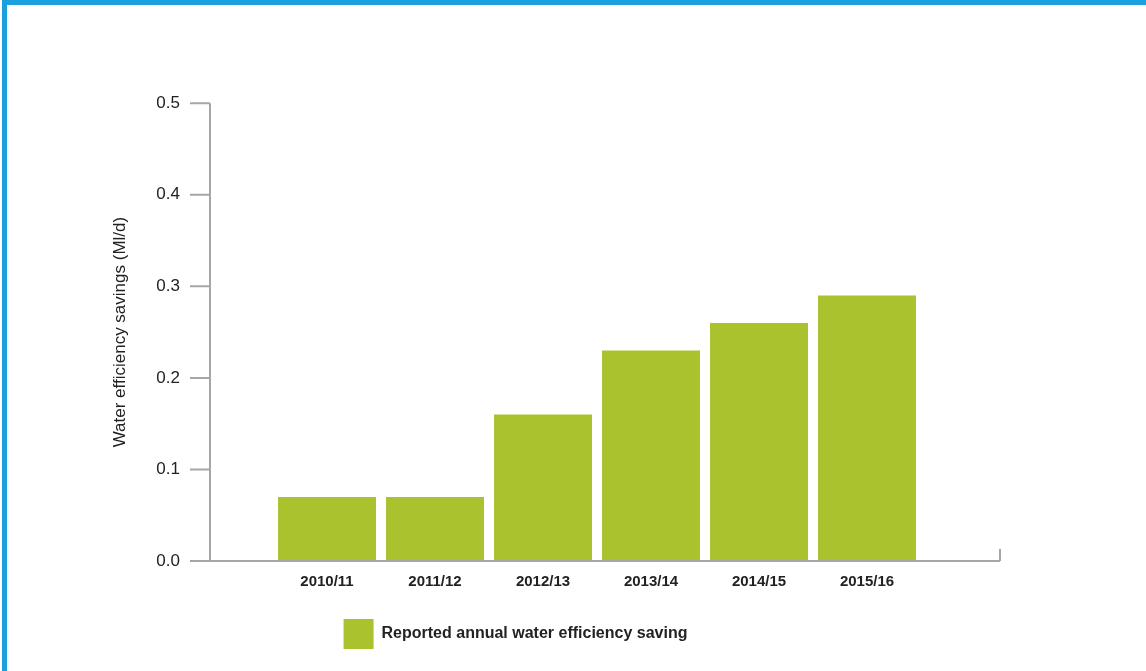 This screenshot has width=1146, height=671. Describe the element at coordinates (168, 469) in the screenshot. I see `y-tick-label: 0.1` at that location.